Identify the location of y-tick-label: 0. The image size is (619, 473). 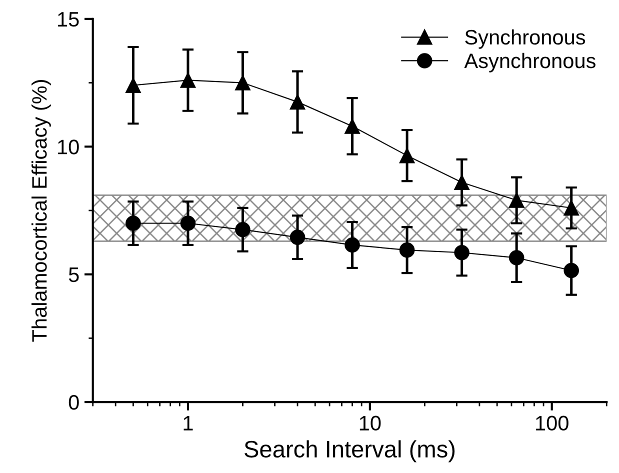
(73, 402).